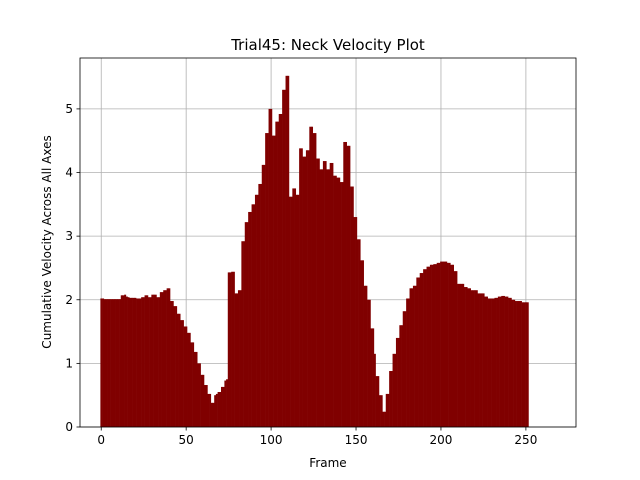  What do you see at coordinates (356, 440) in the screenshot?
I see `x-tick-label: 150` at bounding box center [356, 440].